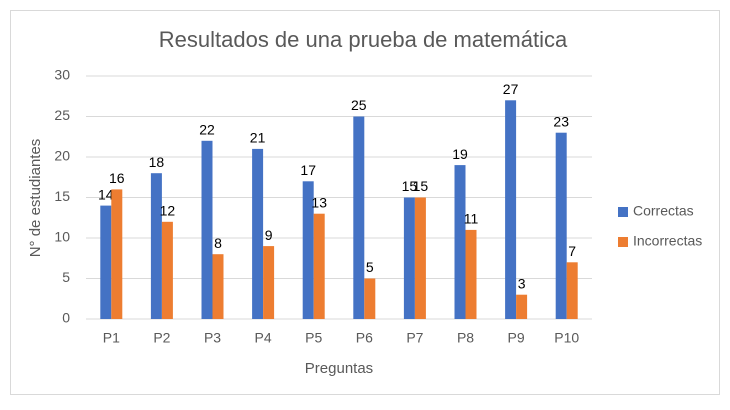  I want to click on x-axis-label: Preguntas, so click(339, 368).